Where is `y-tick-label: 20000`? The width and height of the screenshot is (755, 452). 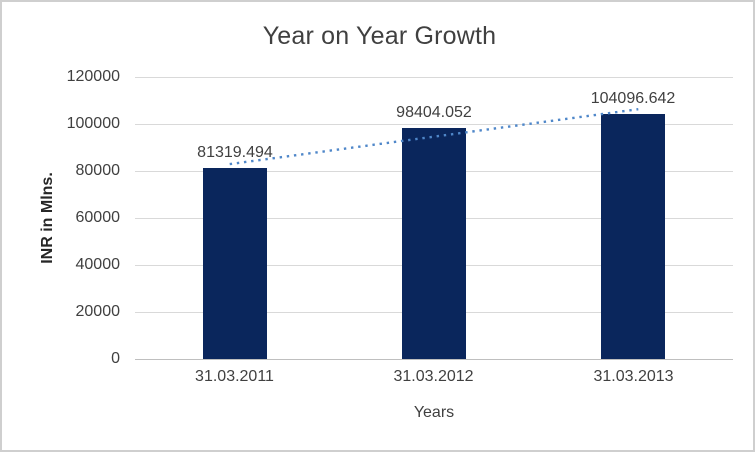
y-tick-label: 20000 is located at coordinates (98, 311).